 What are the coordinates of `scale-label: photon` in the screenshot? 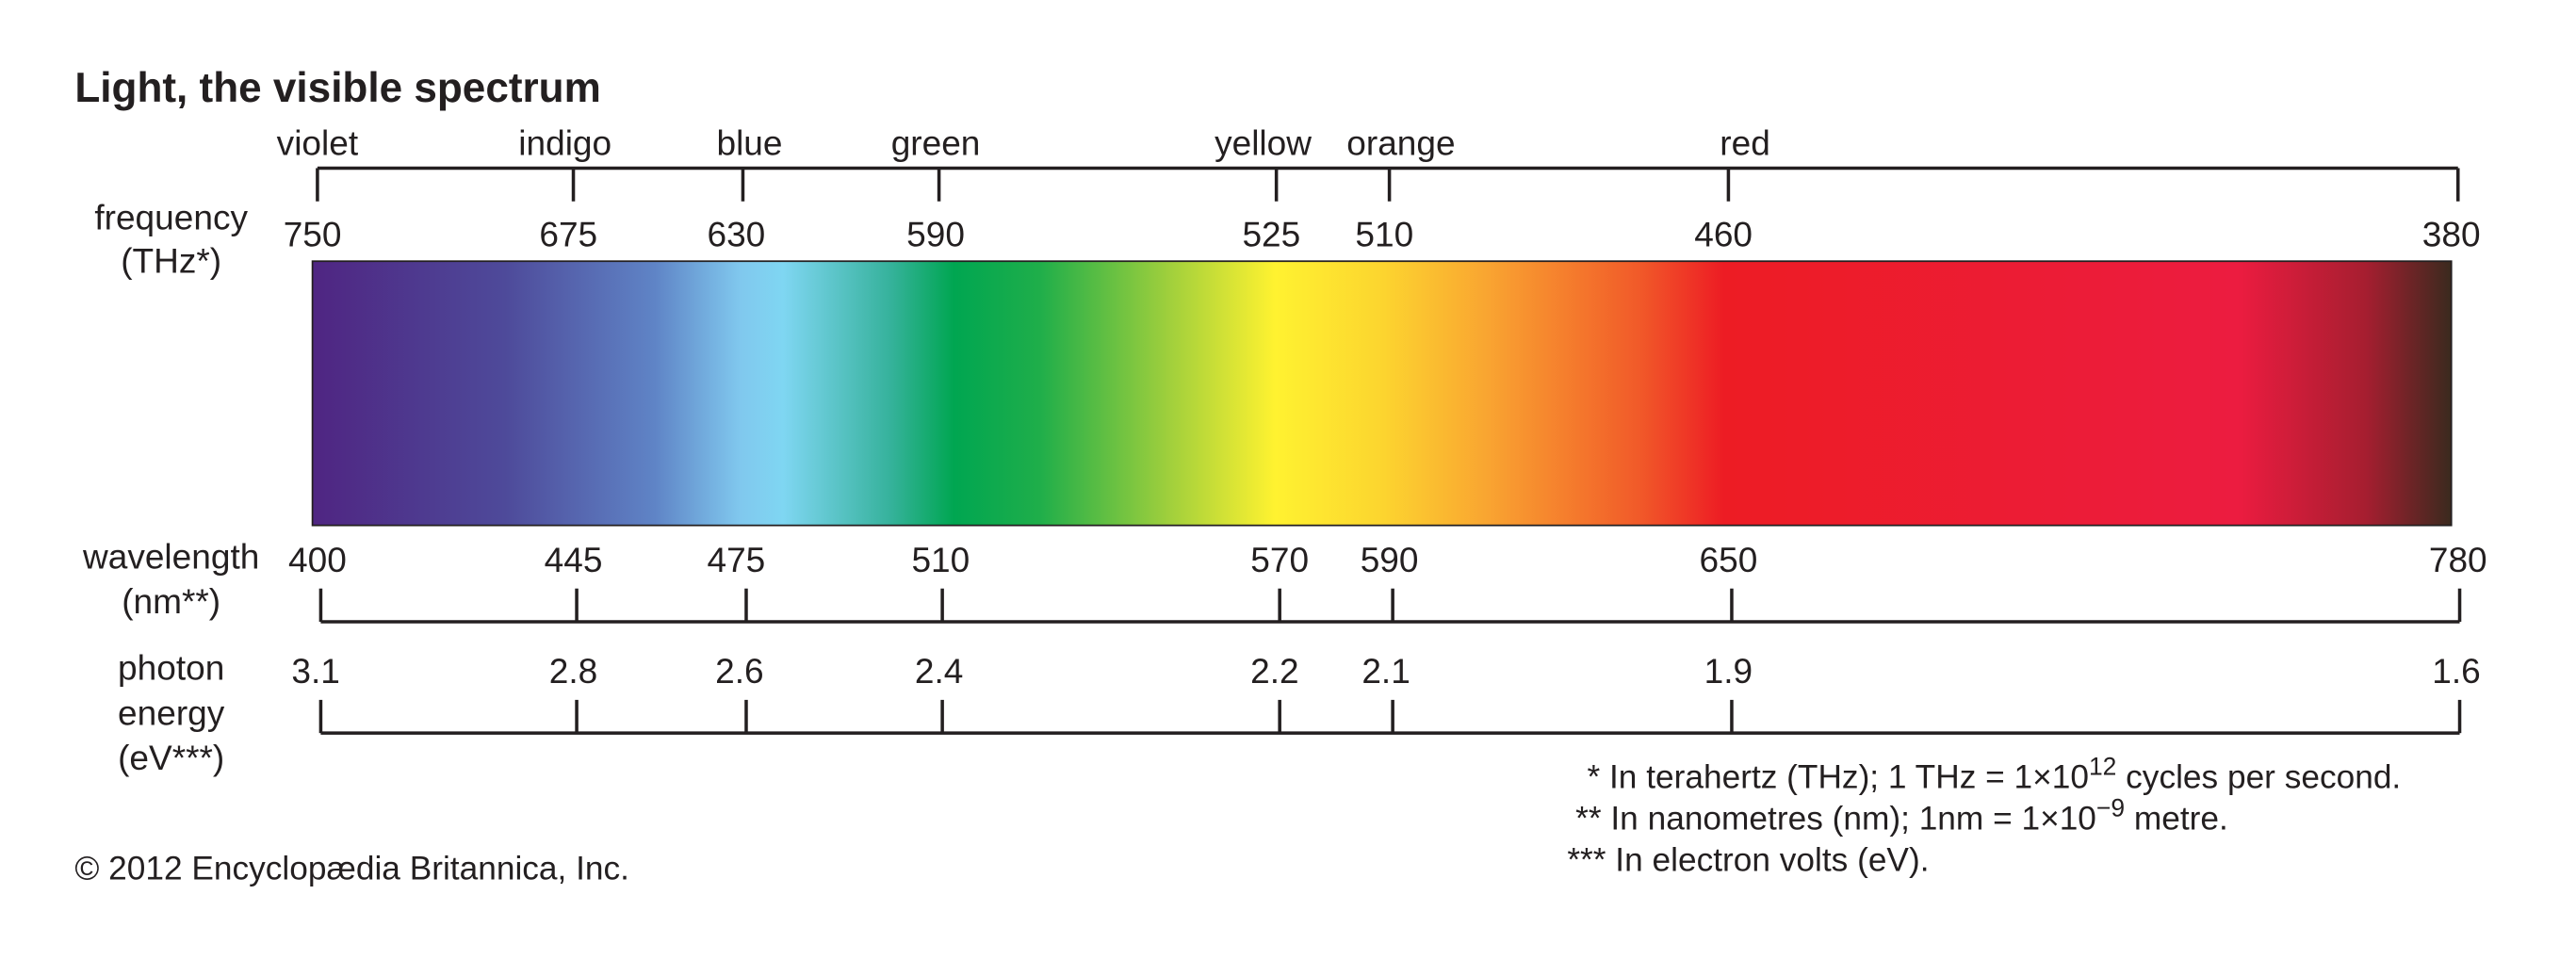 It's located at (171, 668).